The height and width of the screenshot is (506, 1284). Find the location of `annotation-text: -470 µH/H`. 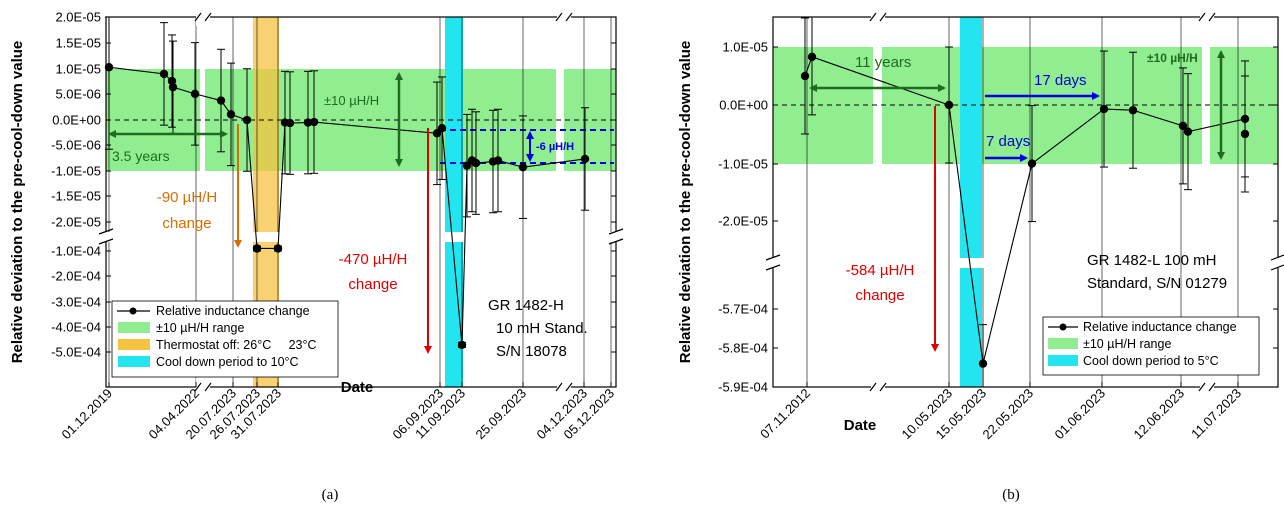

annotation-text: -470 µH/H is located at coordinates (373, 259).